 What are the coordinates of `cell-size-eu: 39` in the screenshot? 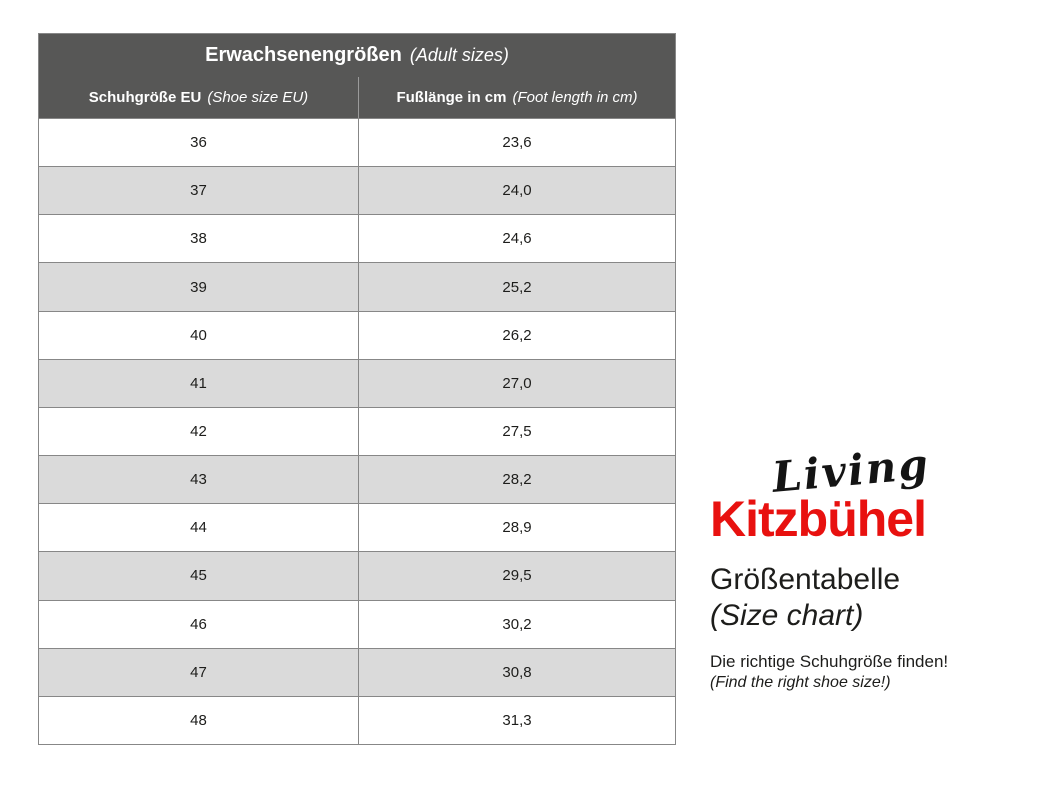 It's located at (199, 287).